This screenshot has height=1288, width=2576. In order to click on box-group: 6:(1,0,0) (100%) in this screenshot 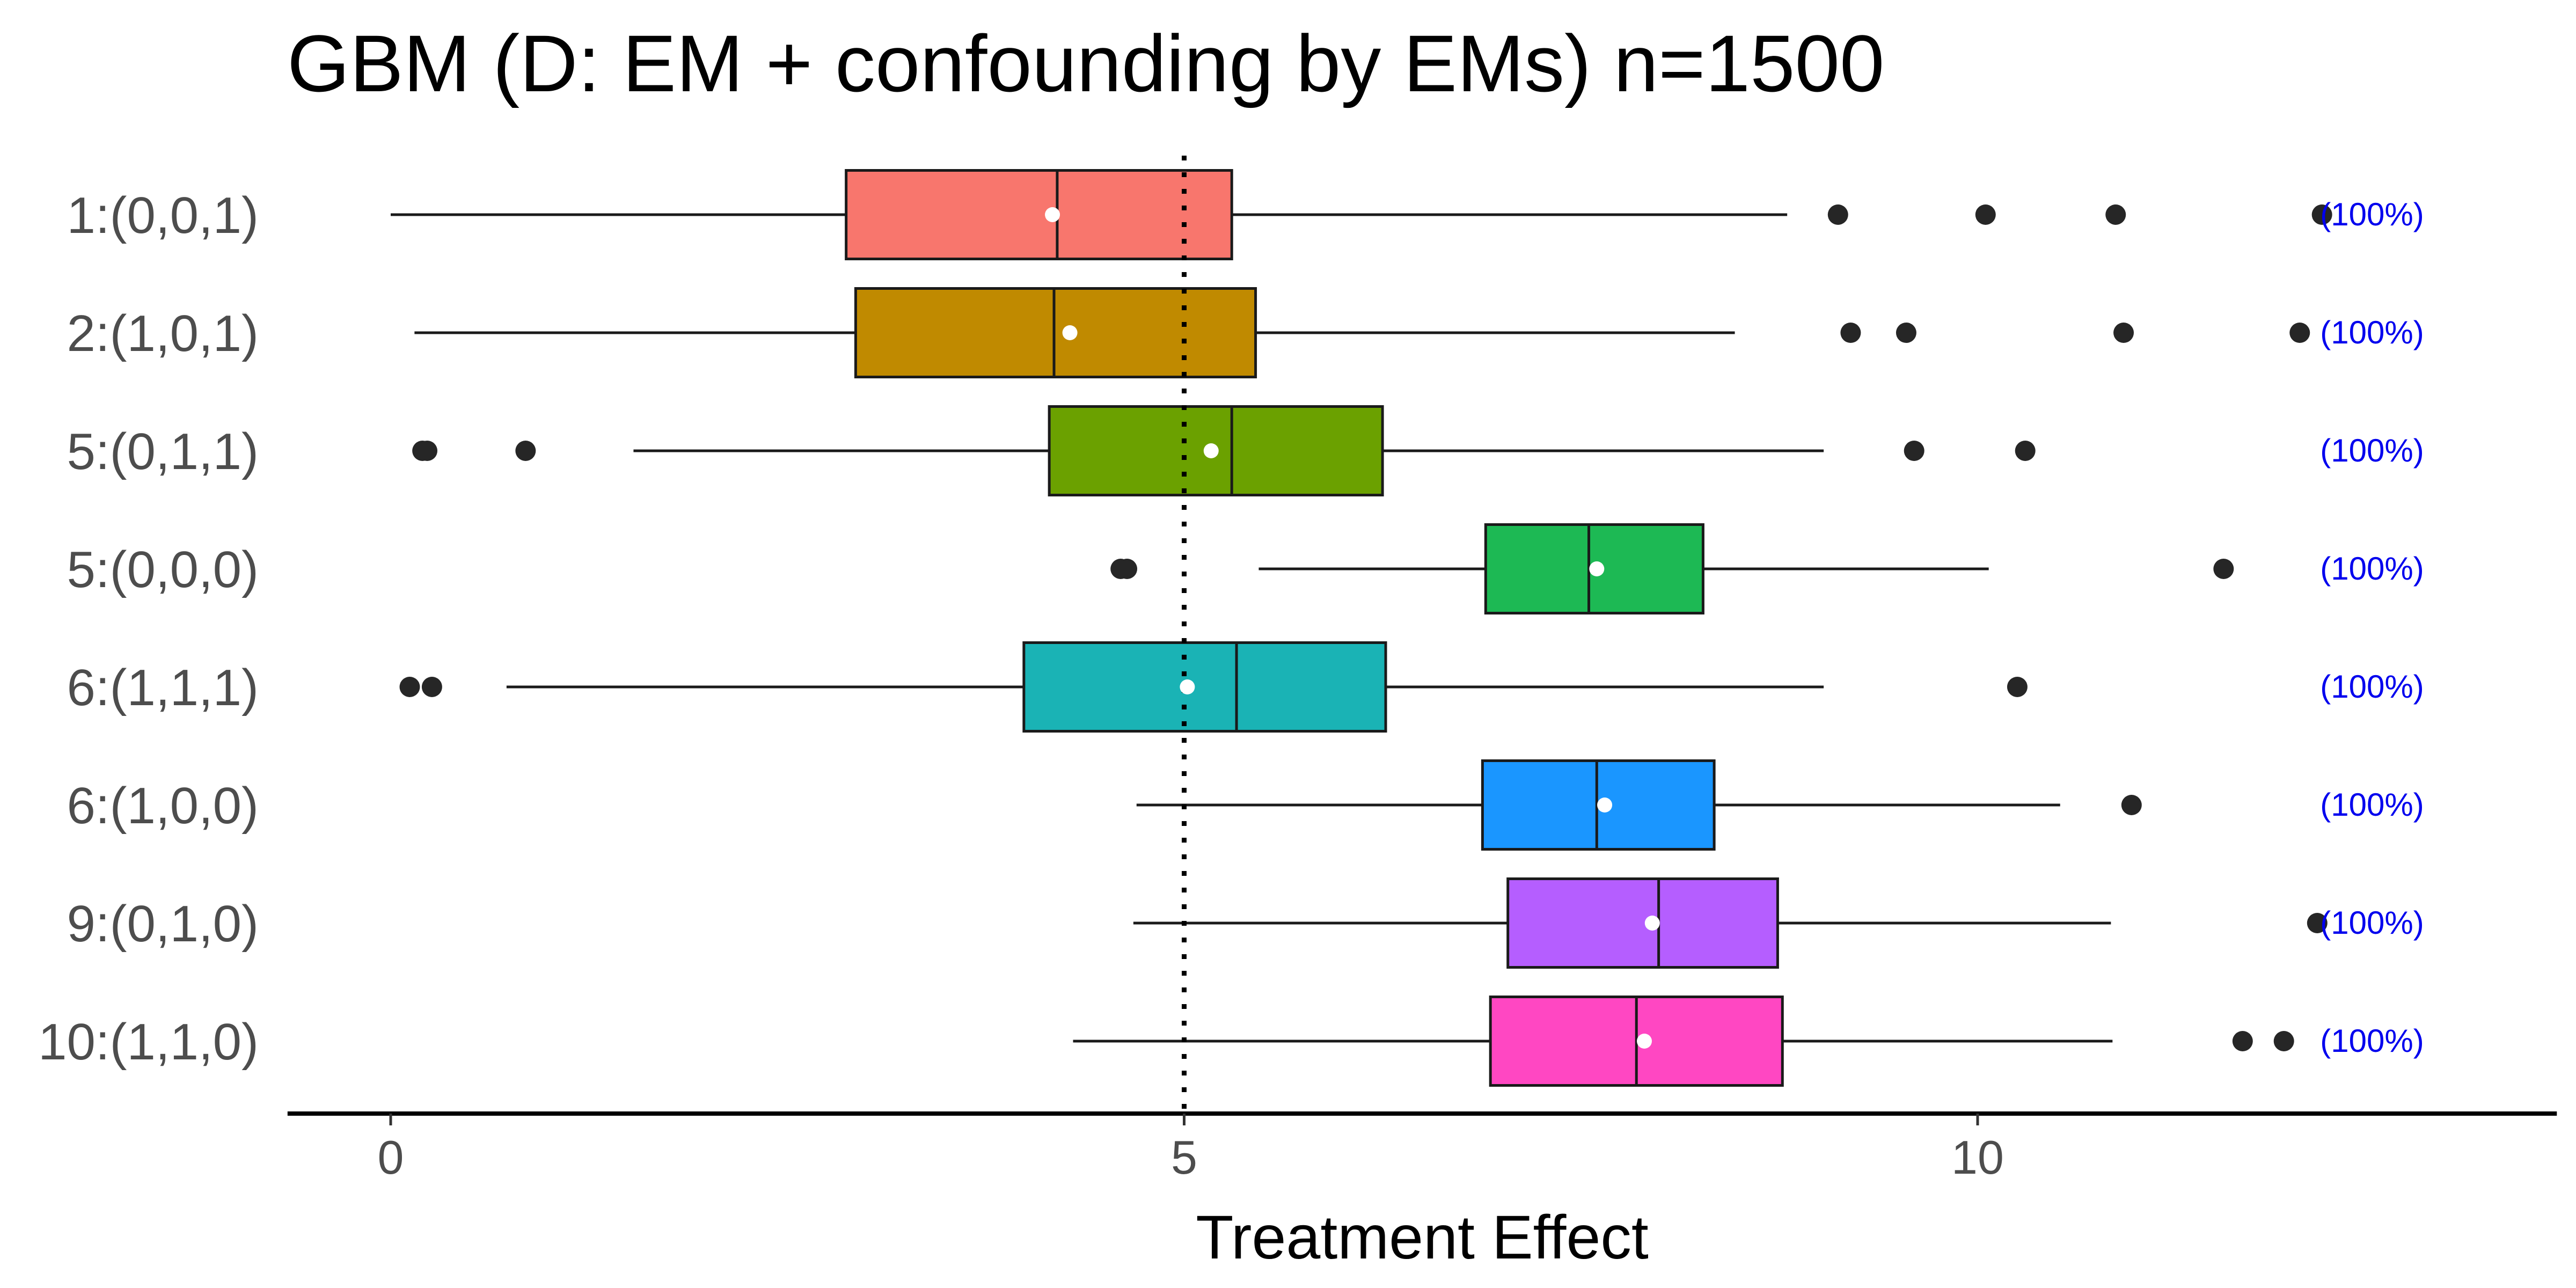, I will do `click(1245, 805)`.